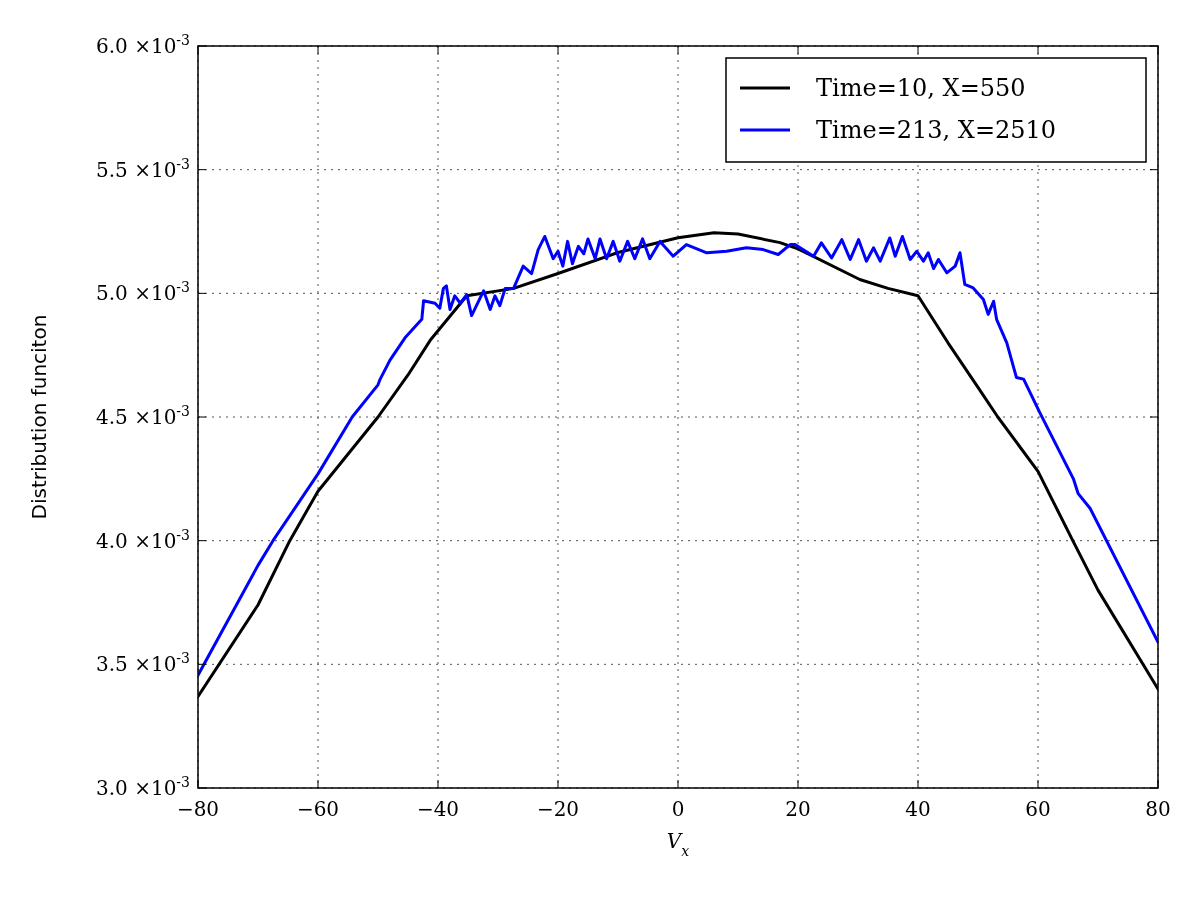  What do you see at coordinates (142, 416) in the screenshot?
I see `y-tick-label: 4.5 ×10$^{-3}$` at bounding box center [142, 416].